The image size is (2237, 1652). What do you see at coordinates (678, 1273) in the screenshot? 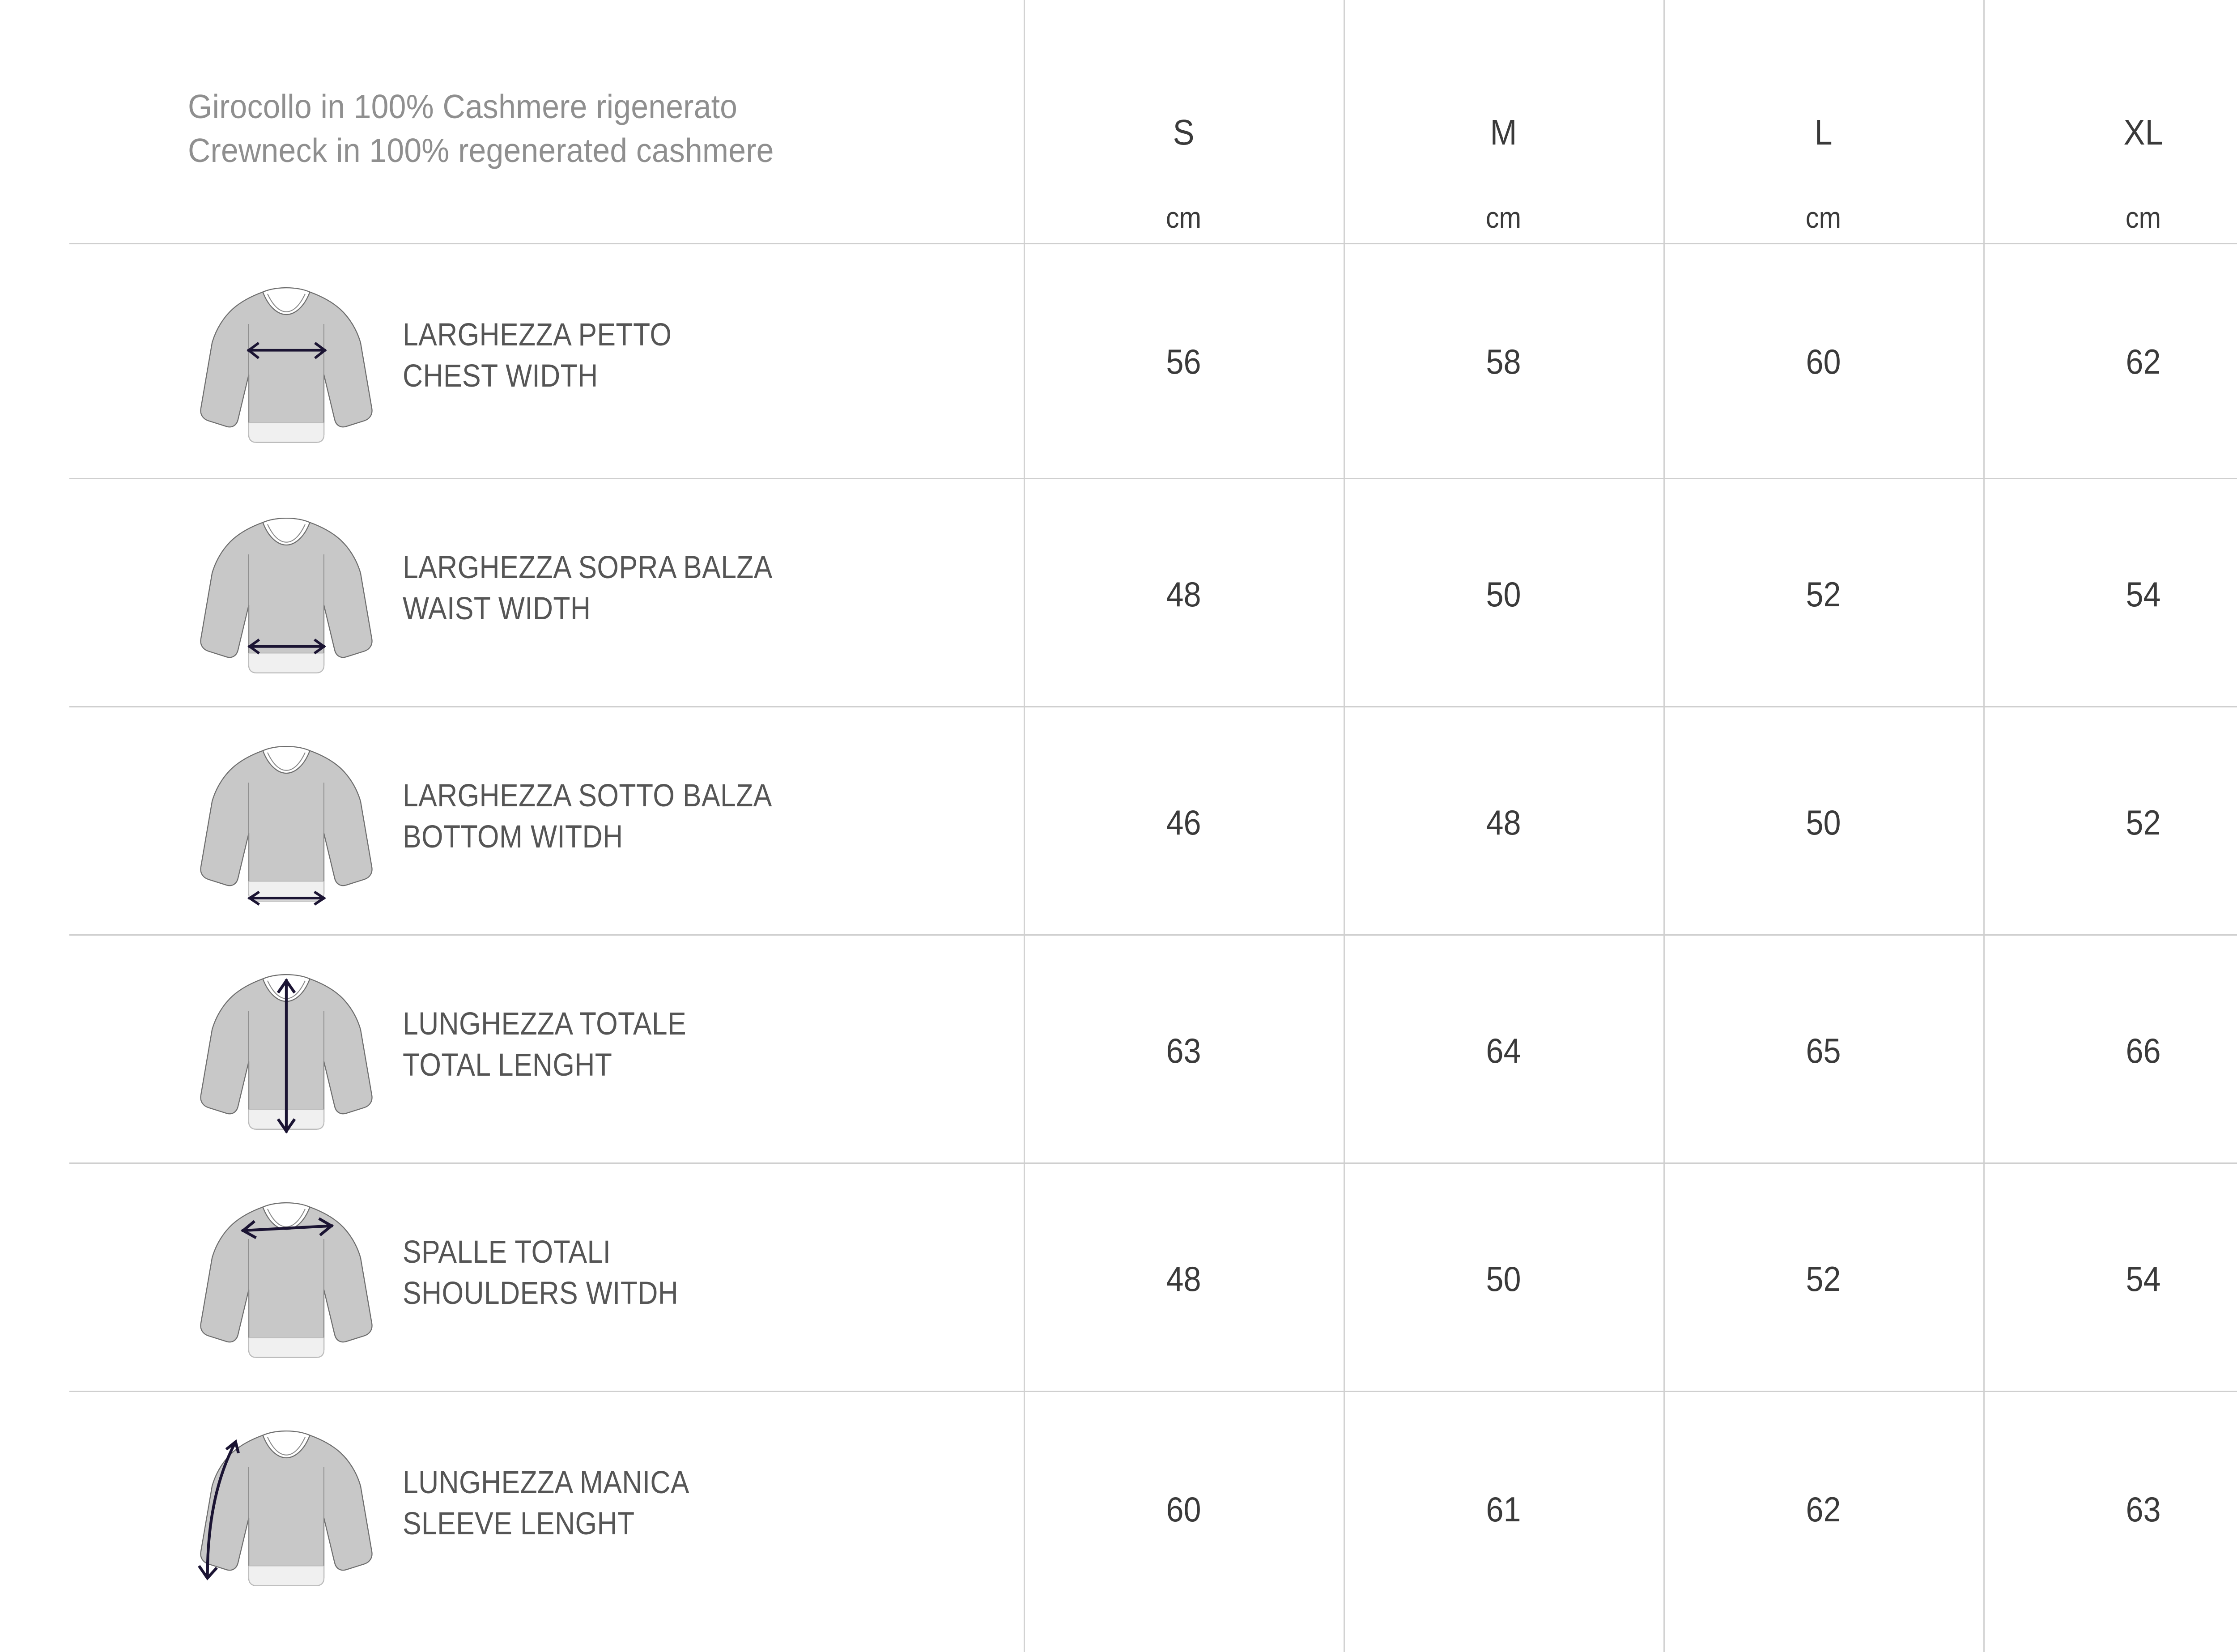
I see `row-label: SPALLE TOTALI SHOULDERS WITDH` at bounding box center [678, 1273].